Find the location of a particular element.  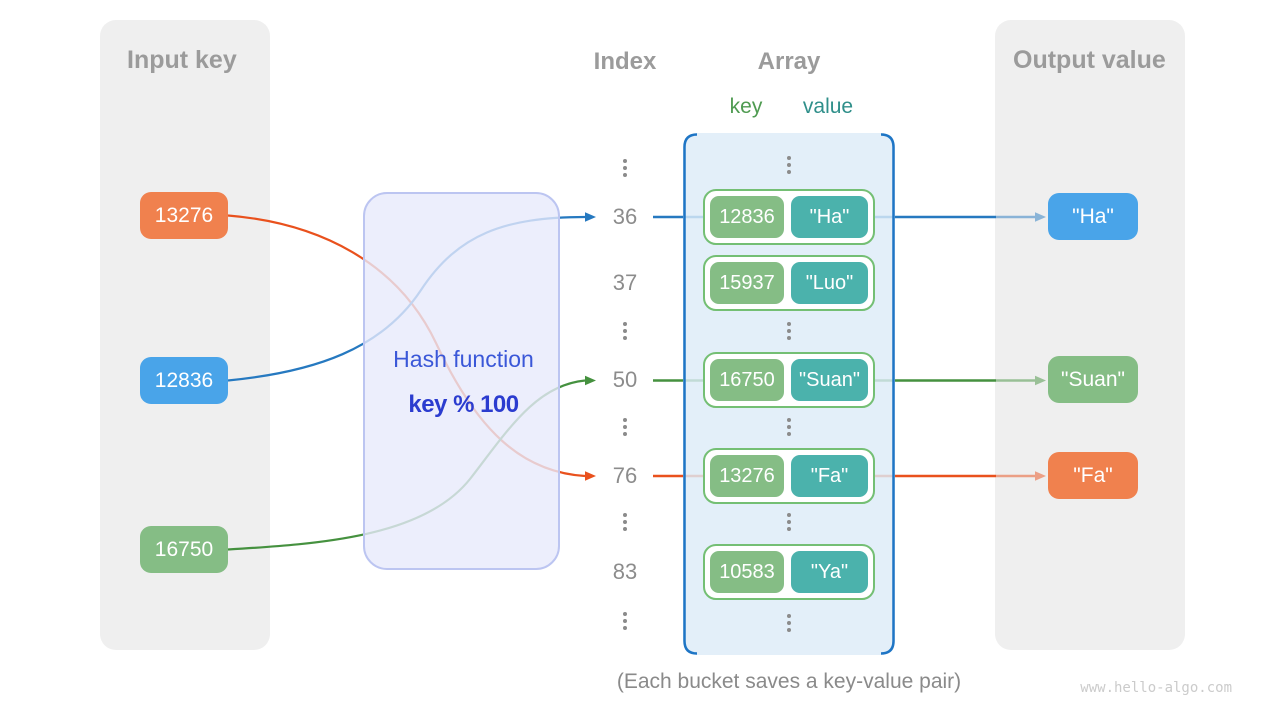

bucket-row: 13276 "Fa" is located at coordinates (789, 476).